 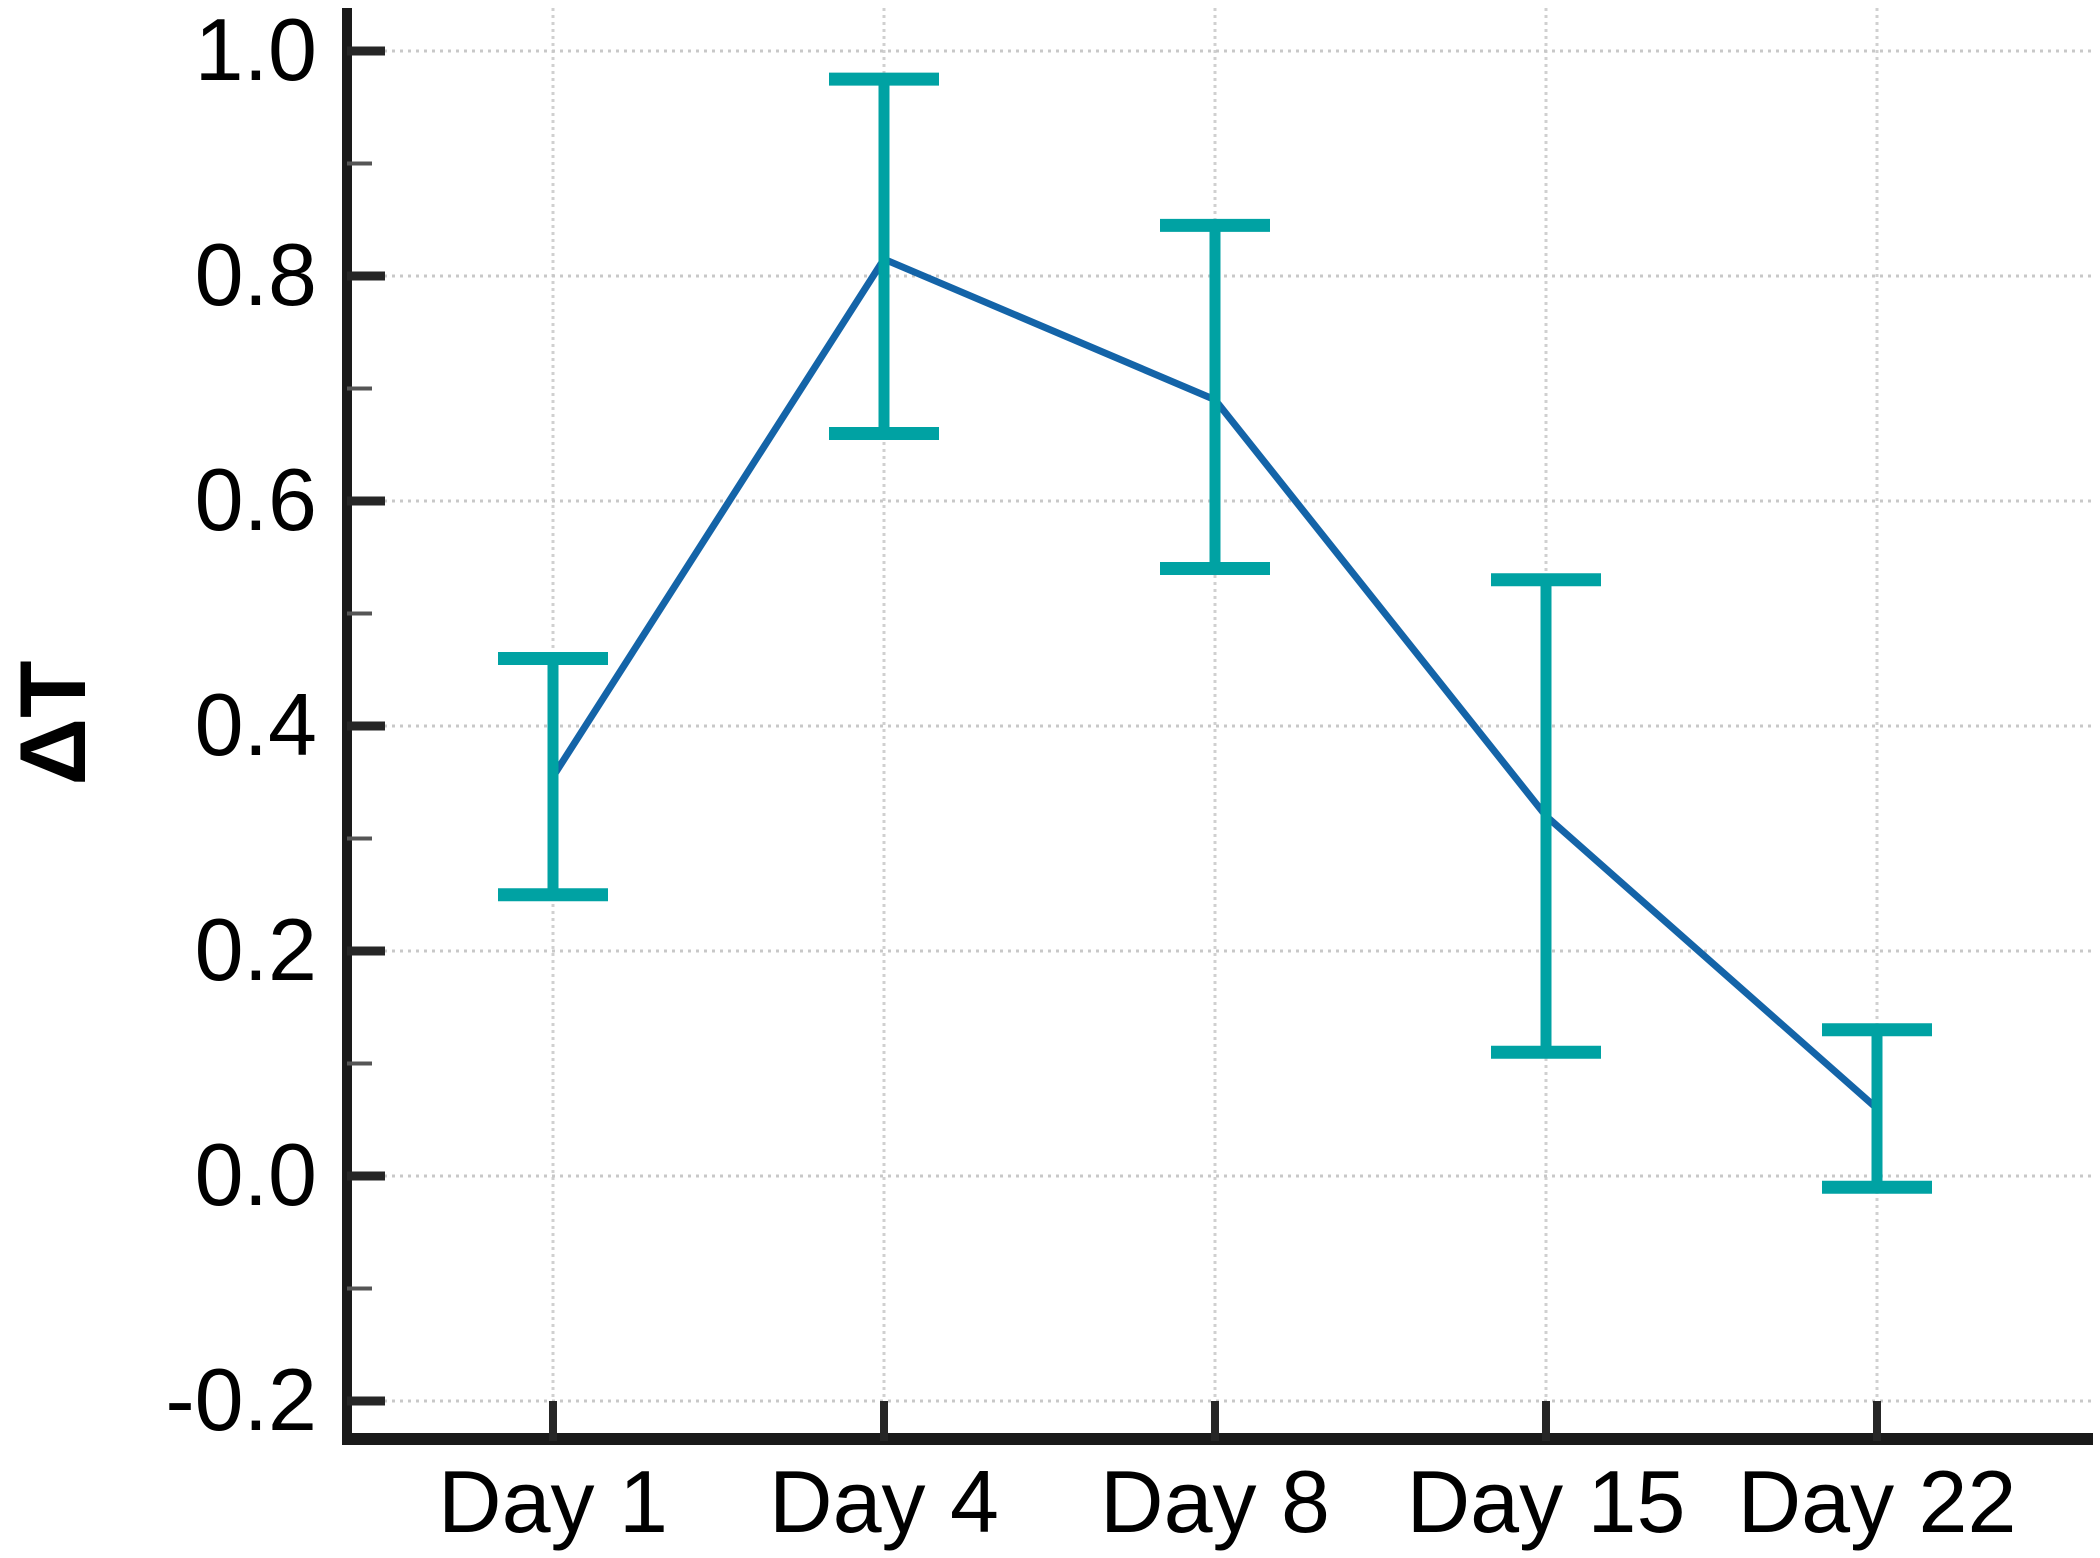 What do you see at coordinates (241, 1399) in the screenshot?
I see `y-tick-label: -0.2` at bounding box center [241, 1399].